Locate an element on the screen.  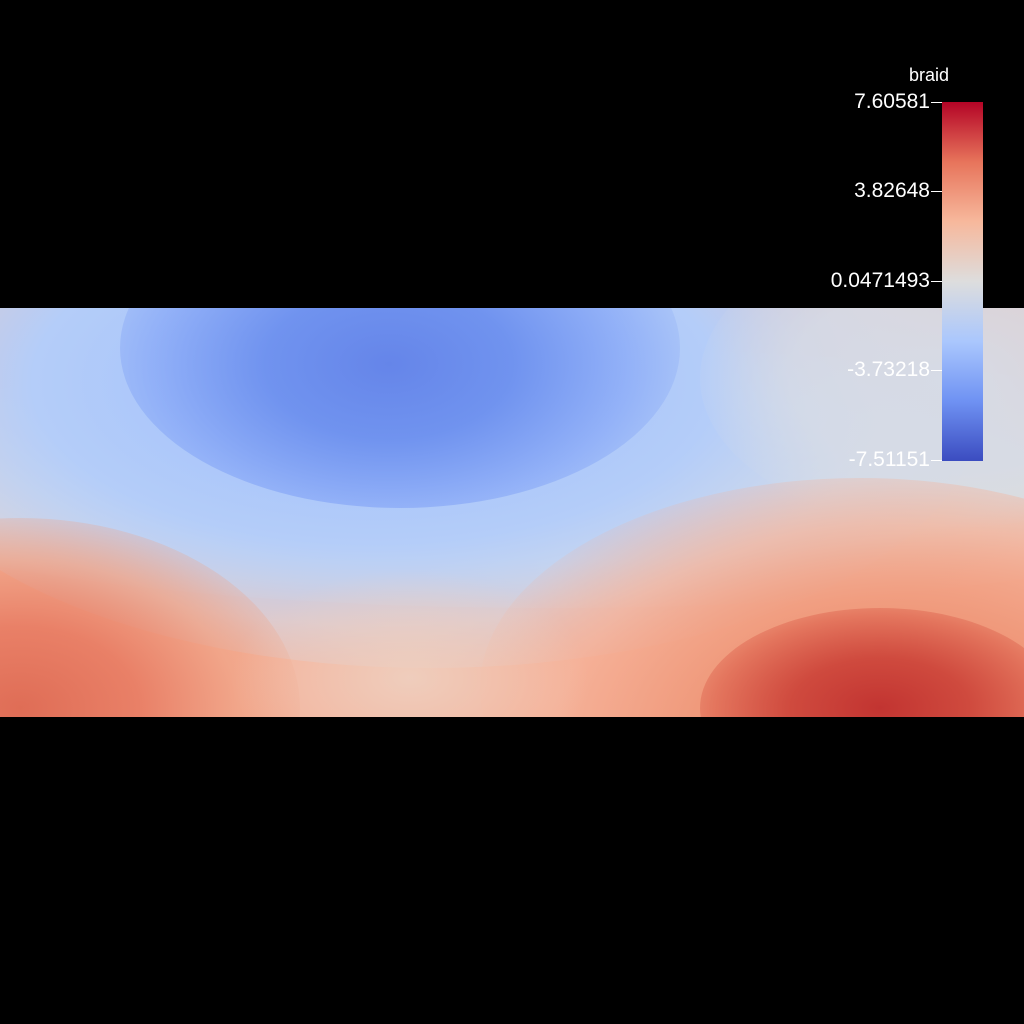
colorbar-gradient is located at coordinates (962, 281).